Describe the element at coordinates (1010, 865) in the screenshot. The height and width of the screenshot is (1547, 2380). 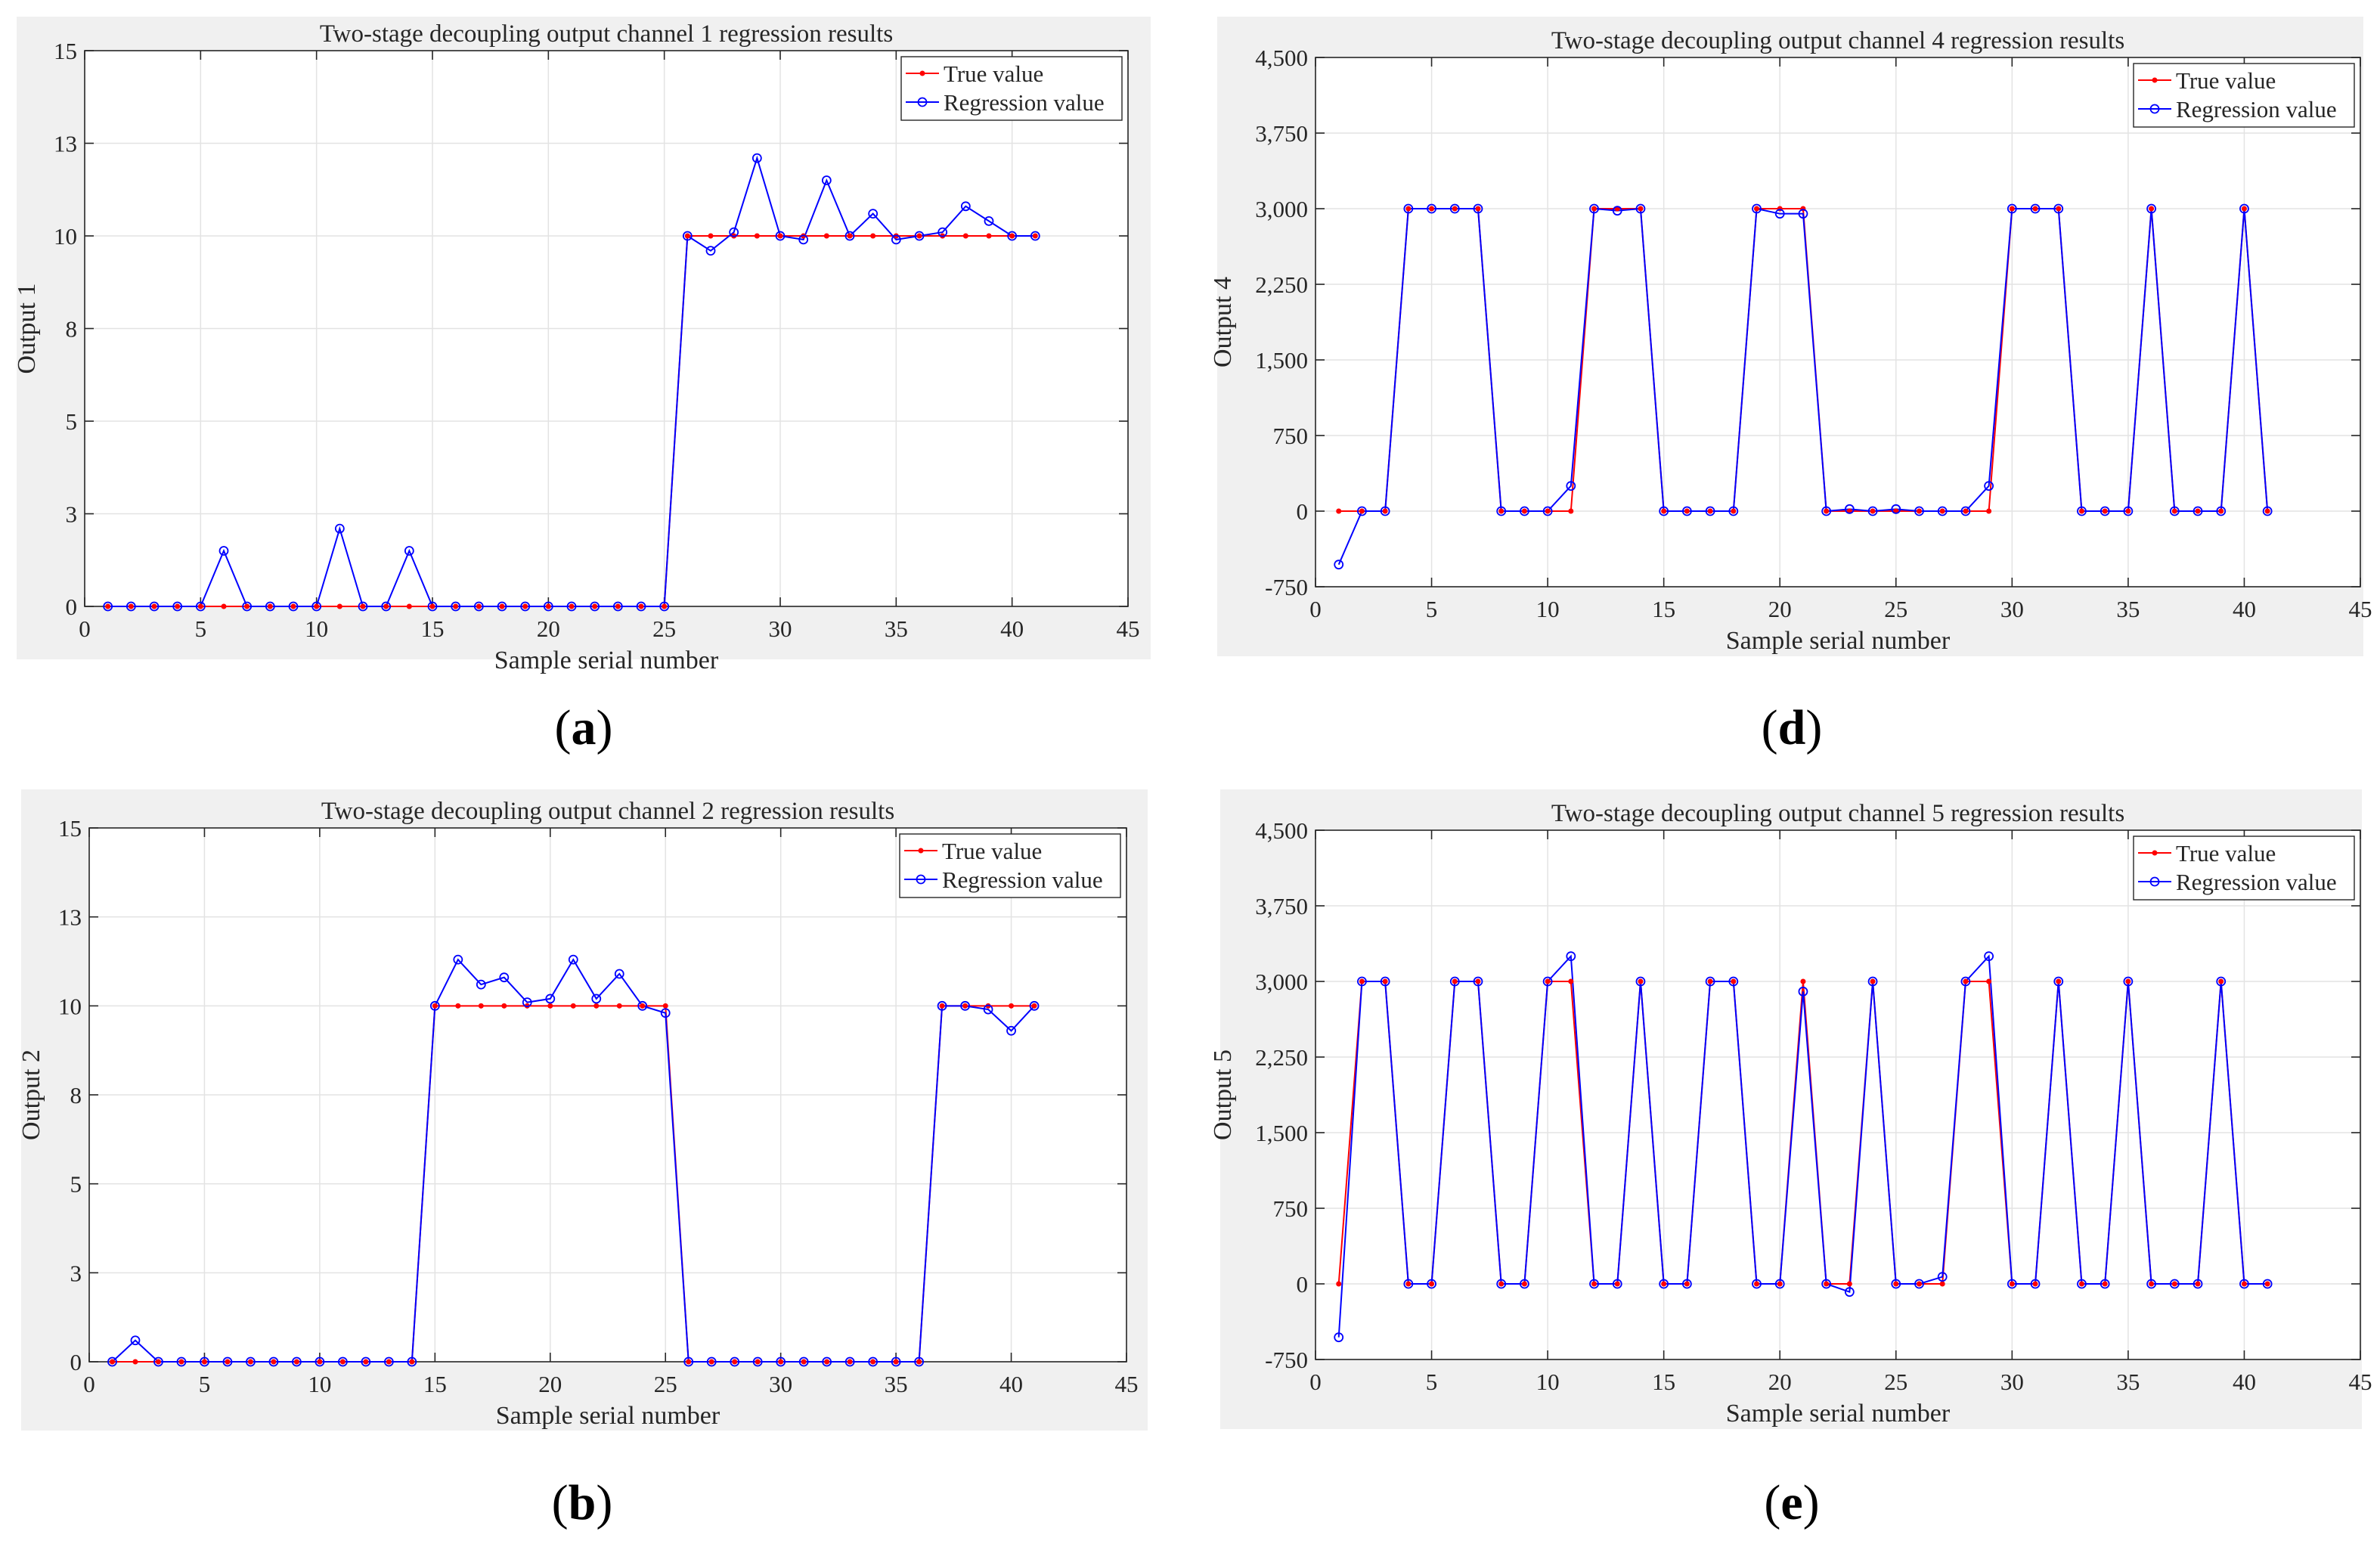
I see `legend-box` at that location.